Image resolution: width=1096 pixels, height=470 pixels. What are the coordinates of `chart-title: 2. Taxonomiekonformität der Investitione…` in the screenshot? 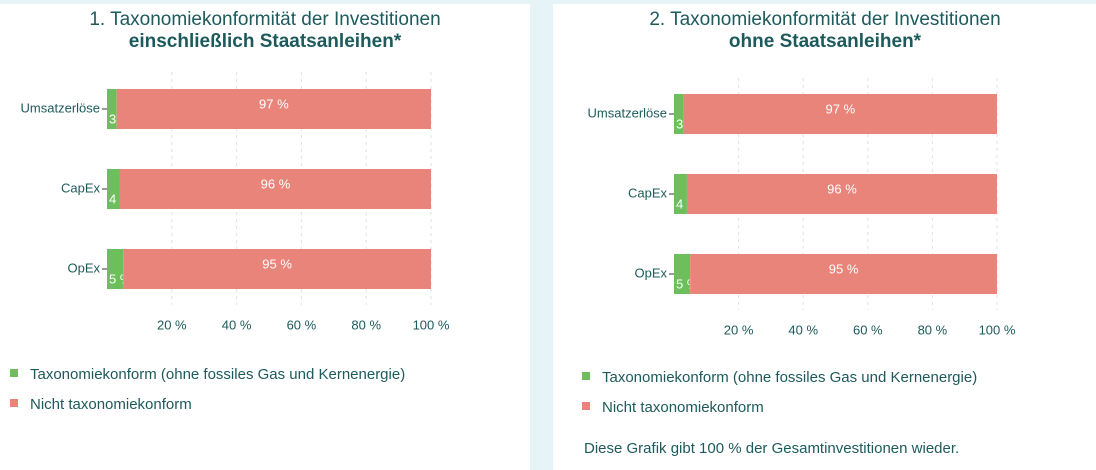 It's located at (824, 19).